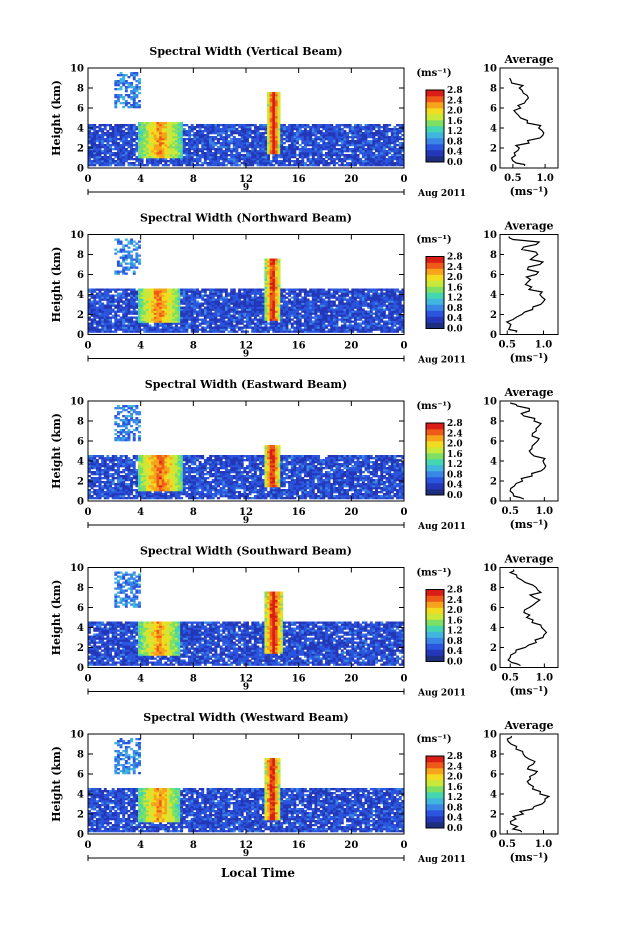 This screenshot has width=619, height=929. Describe the element at coordinates (435, 141) in the screenshot. I see `colorbar-swatch` at that location.